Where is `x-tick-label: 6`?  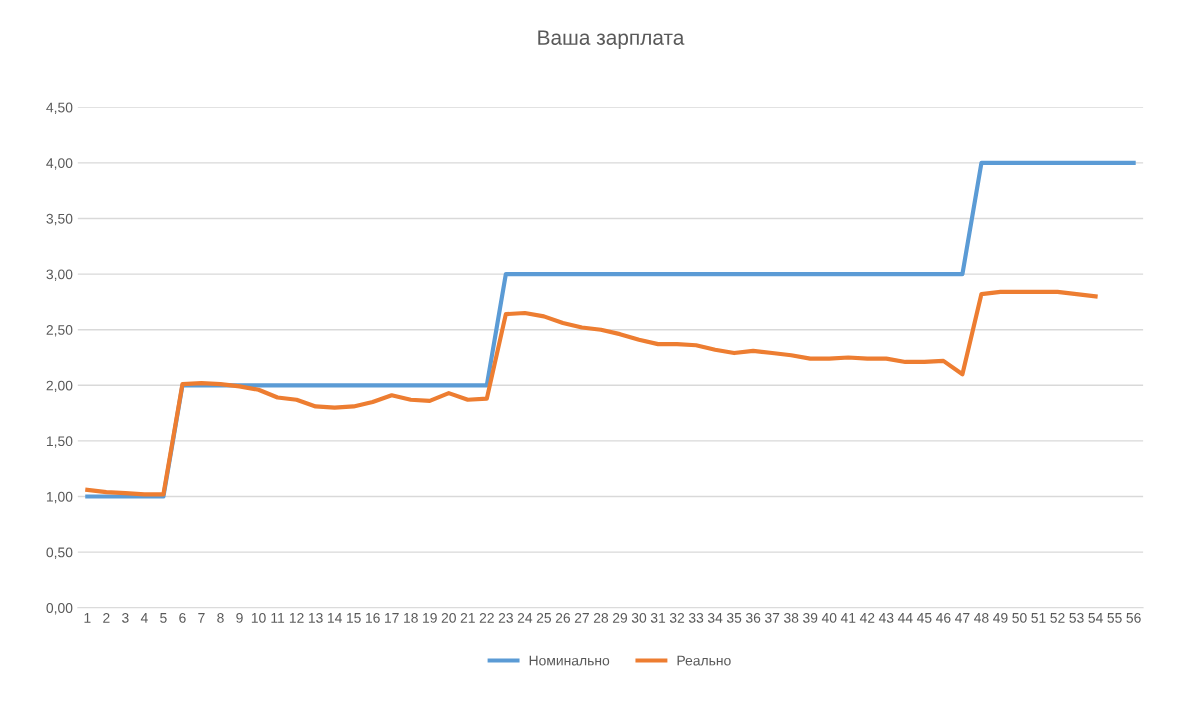
x-tick-label: 6 is located at coordinates (182, 617).